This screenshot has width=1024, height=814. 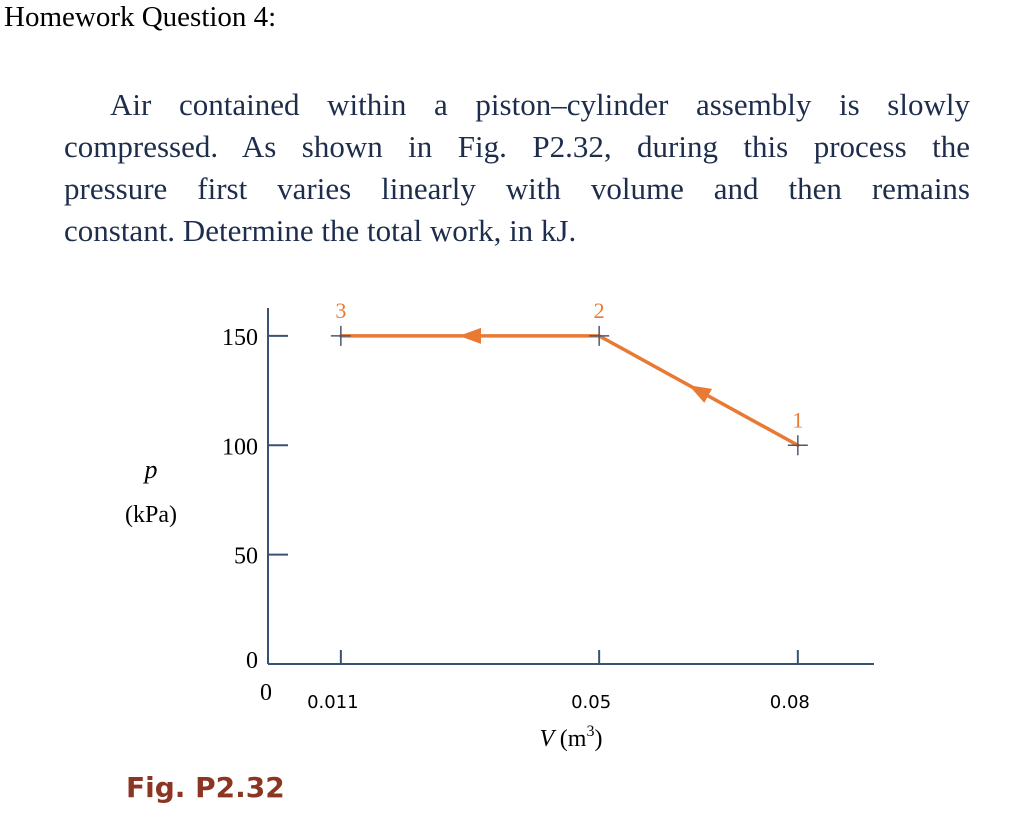 What do you see at coordinates (571, 737) in the screenshot?
I see `x-axis-label: V (m3)` at bounding box center [571, 737].